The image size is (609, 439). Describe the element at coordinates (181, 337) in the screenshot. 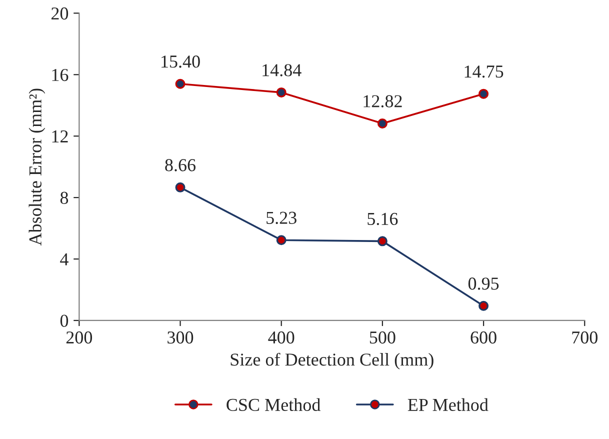

I see `x-tick-label: 300` at that location.